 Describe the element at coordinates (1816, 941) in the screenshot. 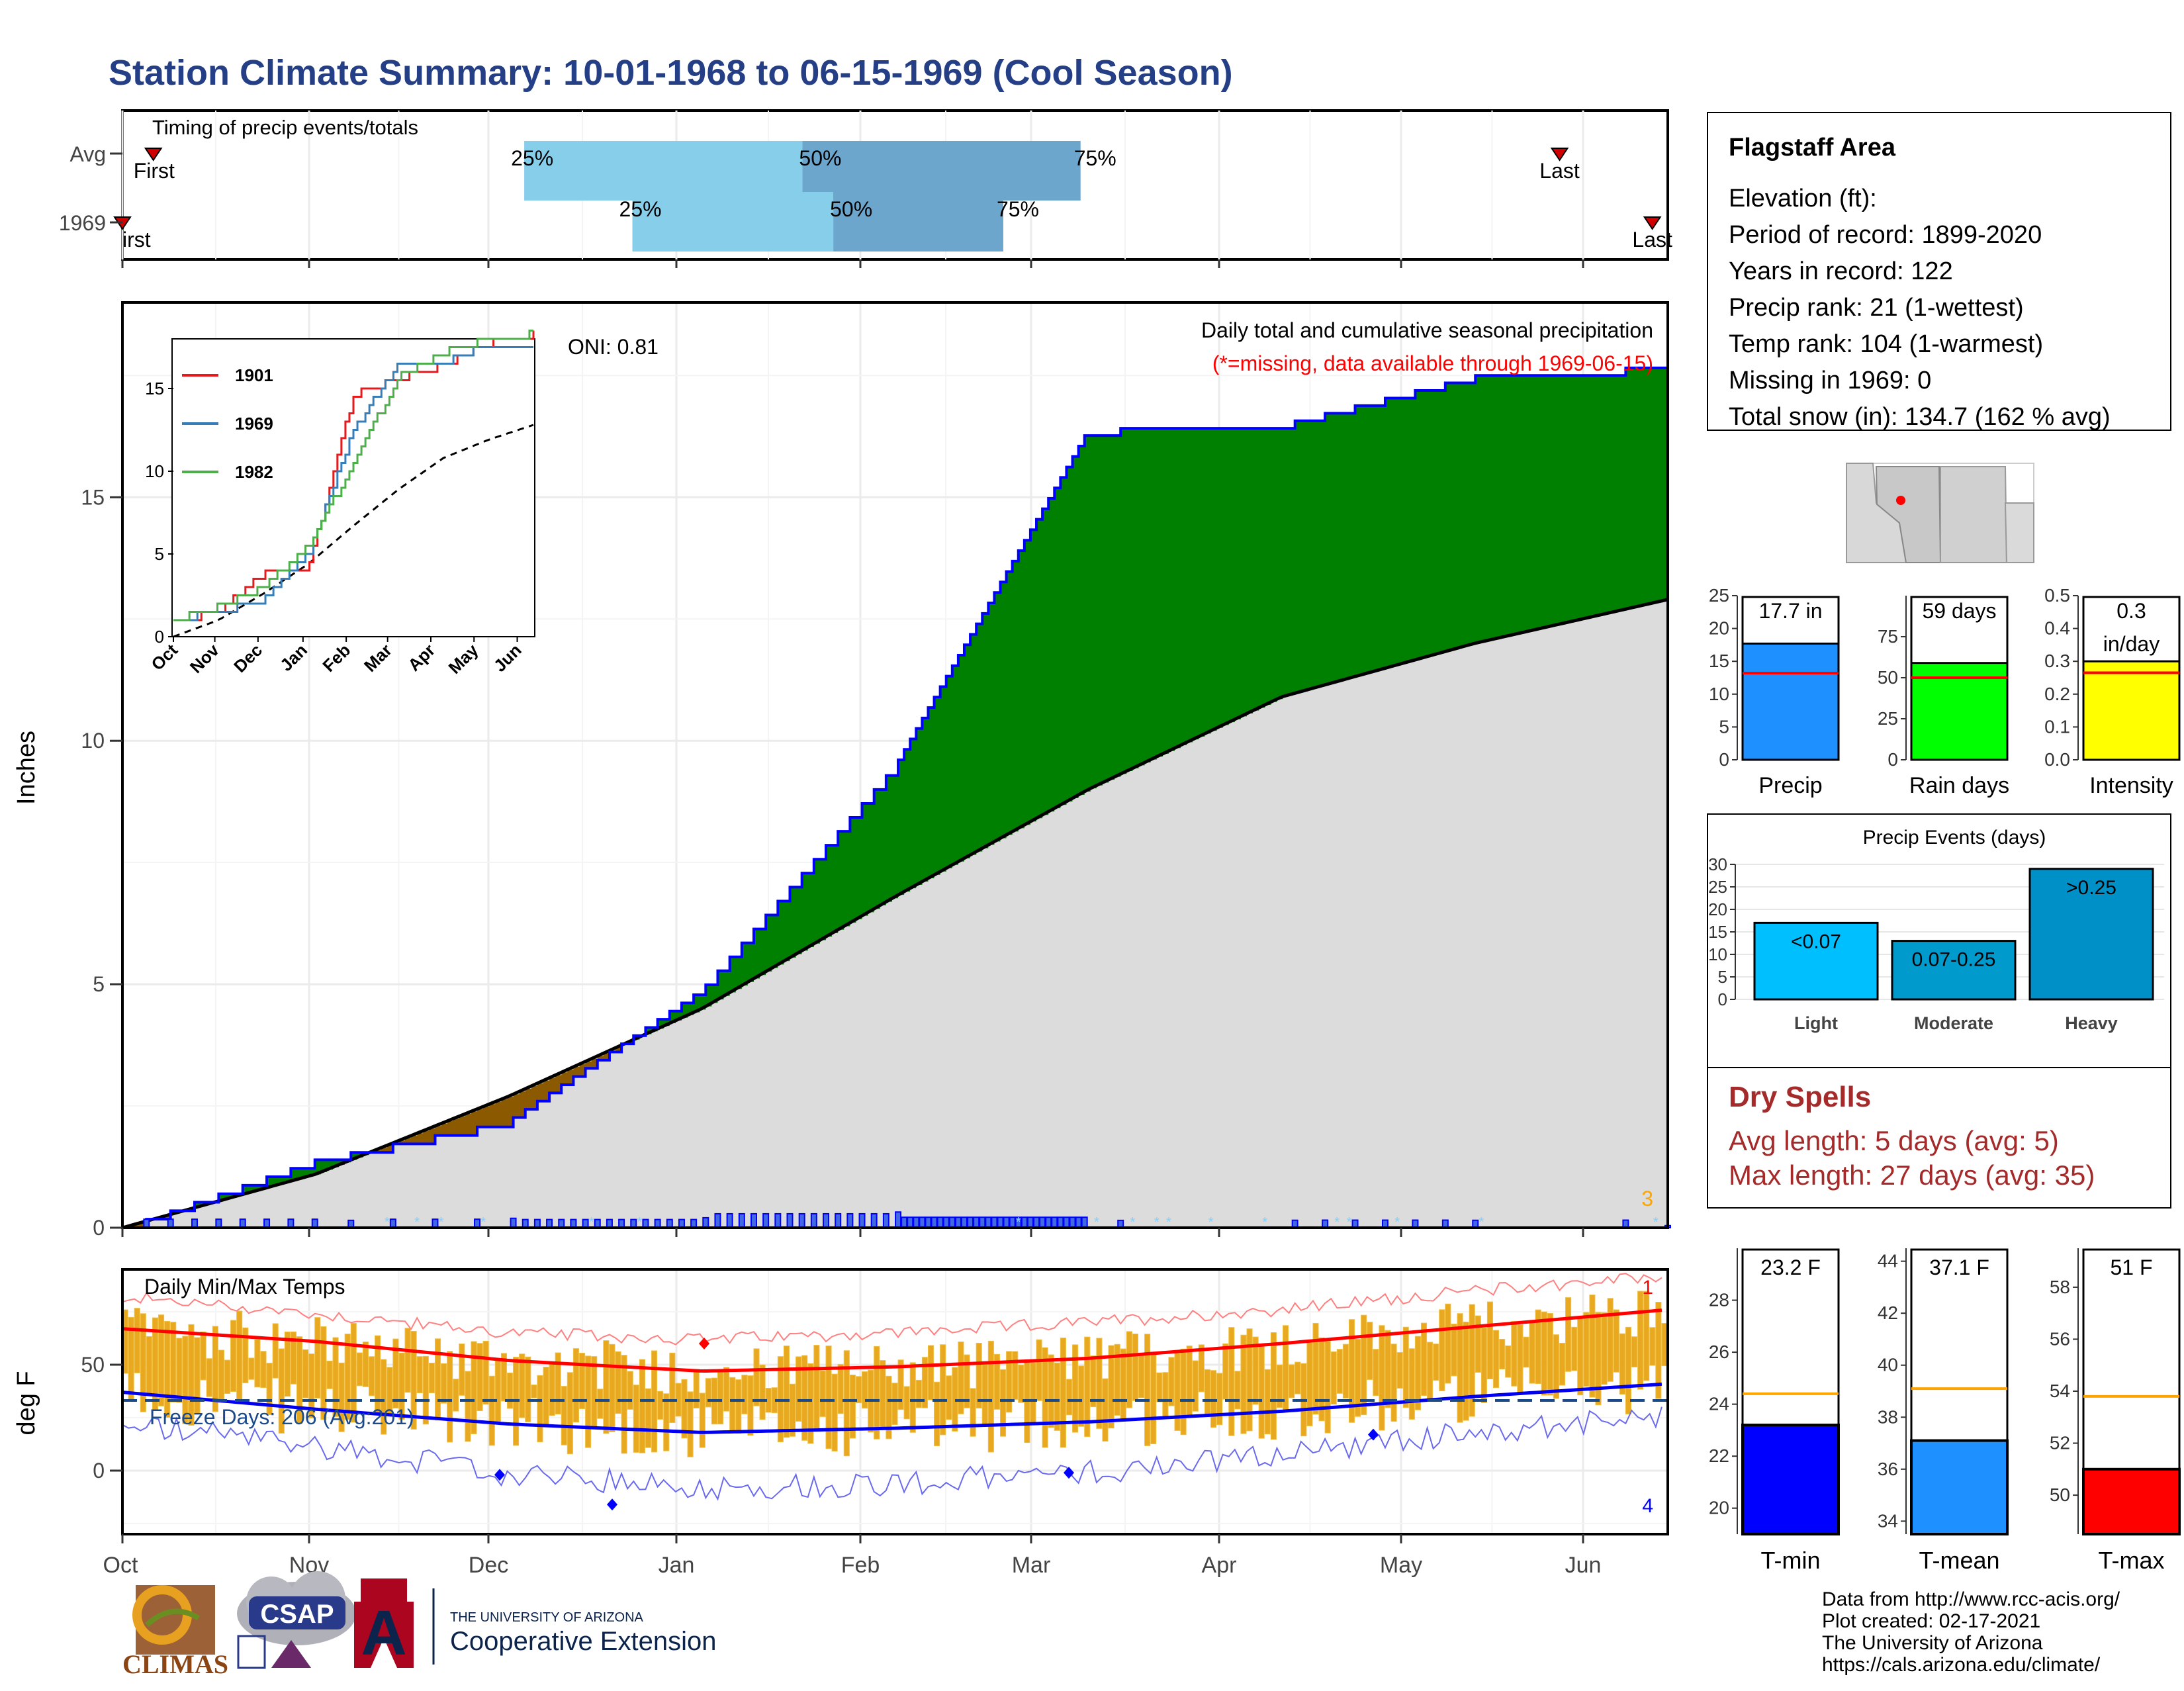

I see `events-bar-label: <0.07` at that location.